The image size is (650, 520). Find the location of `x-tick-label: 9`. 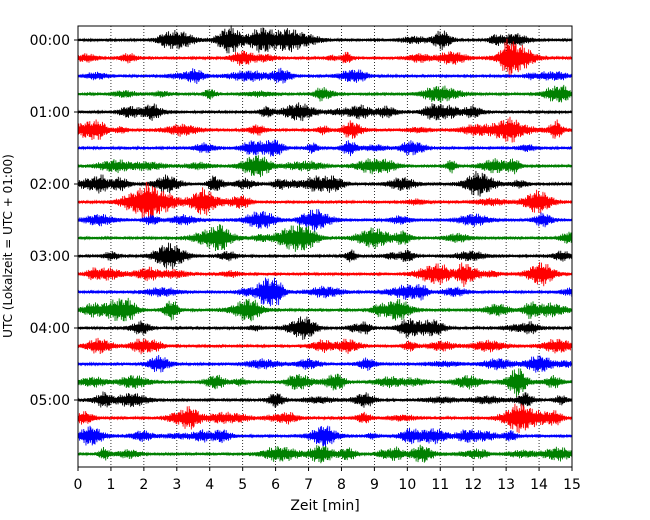

x-tick-label: 9 is located at coordinates (374, 485).